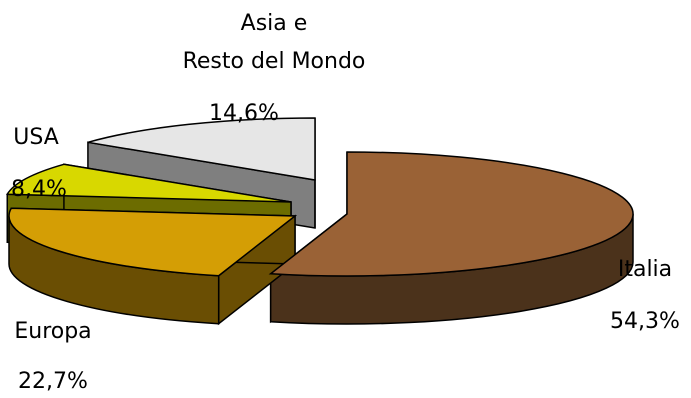 The width and height of the screenshot is (691, 398). Describe the element at coordinates (153, 242) in the screenshot. I see `pie-slice-europa` at that location.